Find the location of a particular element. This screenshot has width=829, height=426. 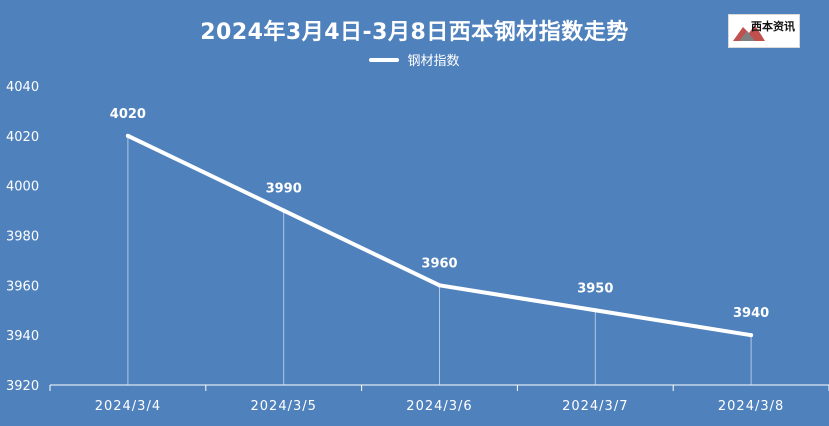

y-tick-label: 4020 is located at coordinates (22, 137).